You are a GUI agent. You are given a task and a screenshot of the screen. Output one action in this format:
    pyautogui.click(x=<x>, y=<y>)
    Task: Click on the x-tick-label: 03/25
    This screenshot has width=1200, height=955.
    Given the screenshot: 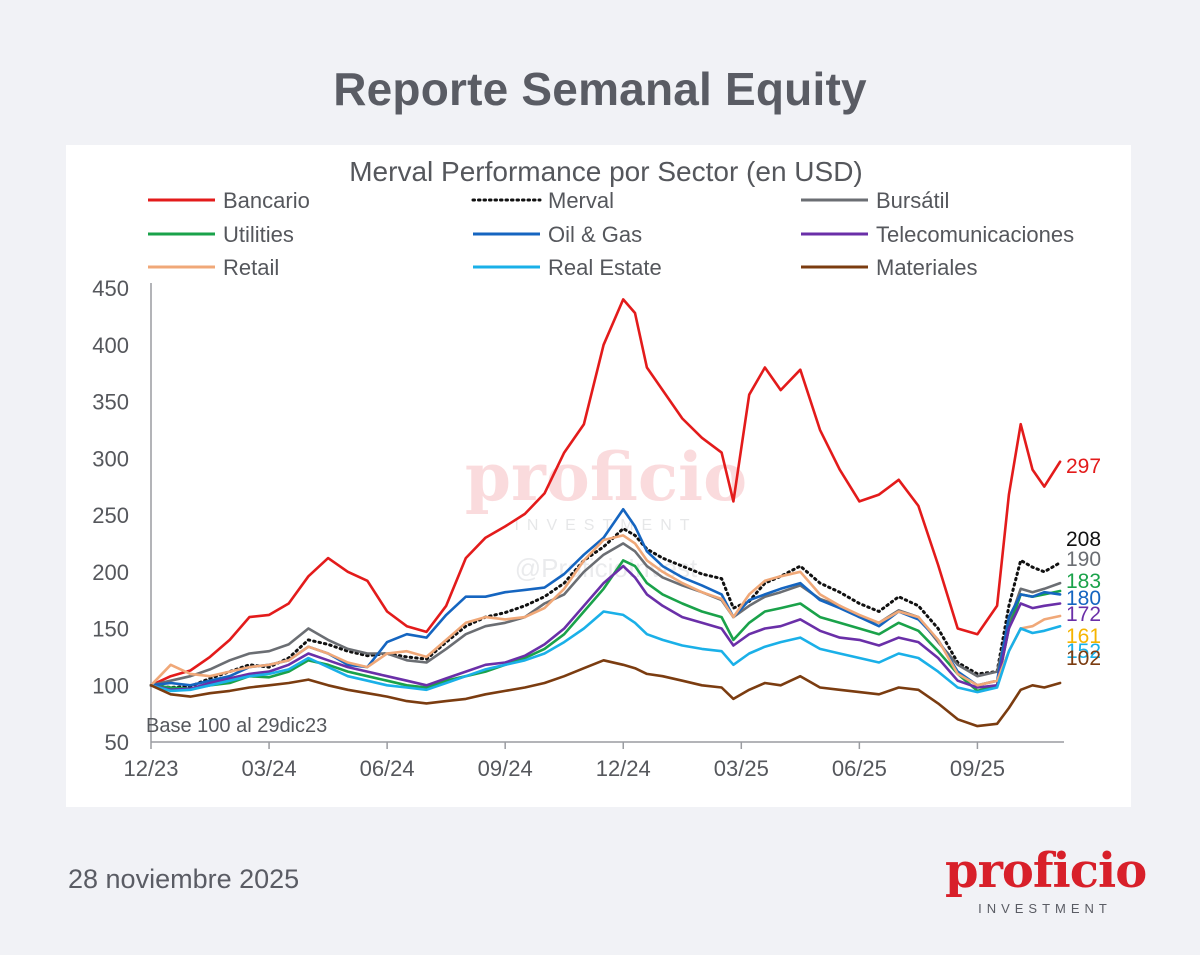 What is the action you would take?
    pyautogui.click(x=741, y=768)
    